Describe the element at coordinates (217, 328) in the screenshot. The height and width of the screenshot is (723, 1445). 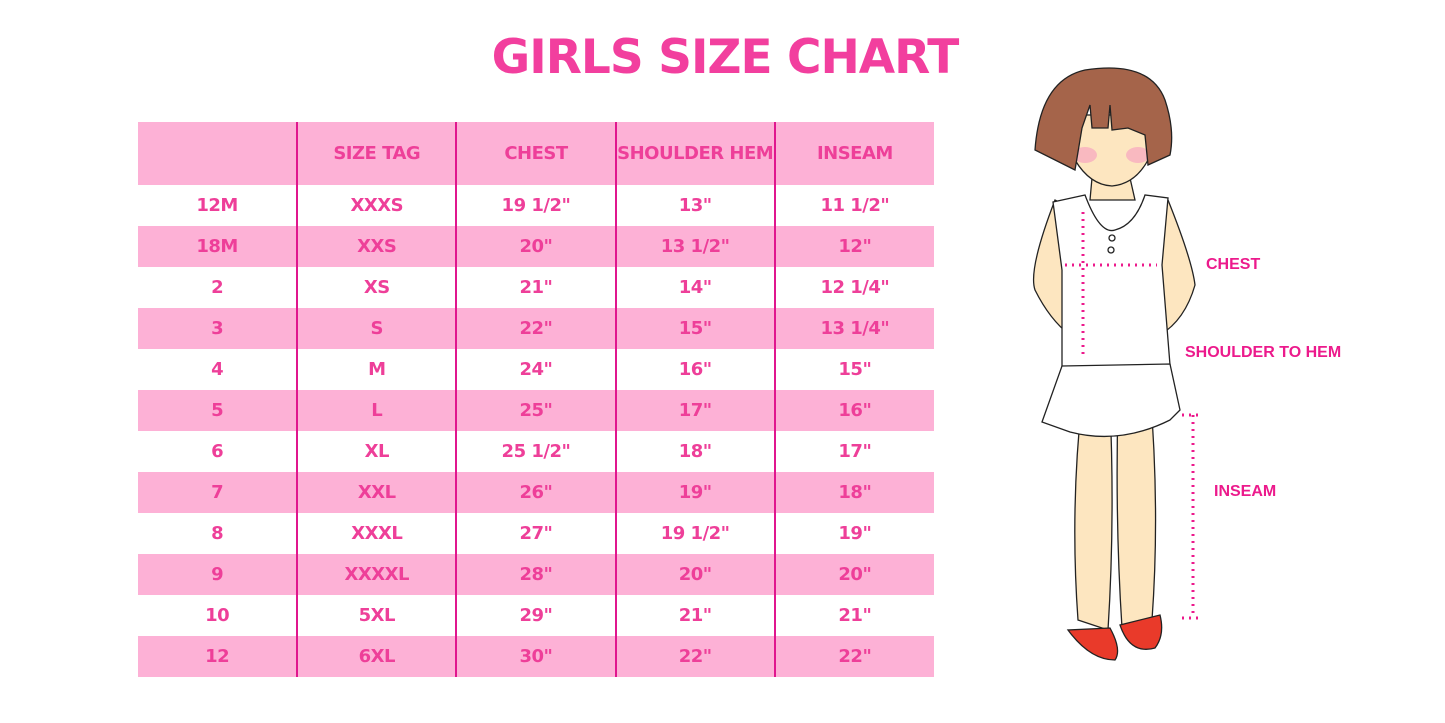
I see `table-cell: 3` at that location.